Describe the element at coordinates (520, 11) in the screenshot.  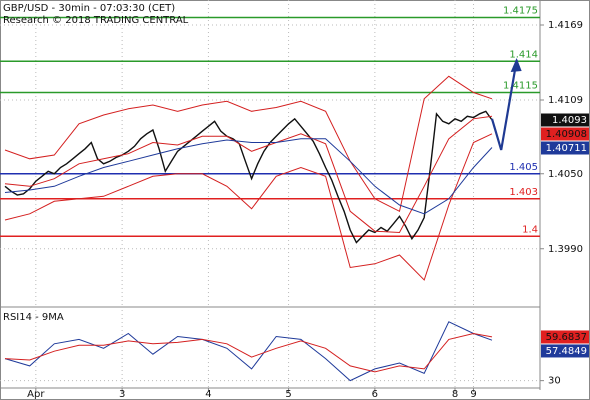
I see `level-label: 1.4175` at that location.